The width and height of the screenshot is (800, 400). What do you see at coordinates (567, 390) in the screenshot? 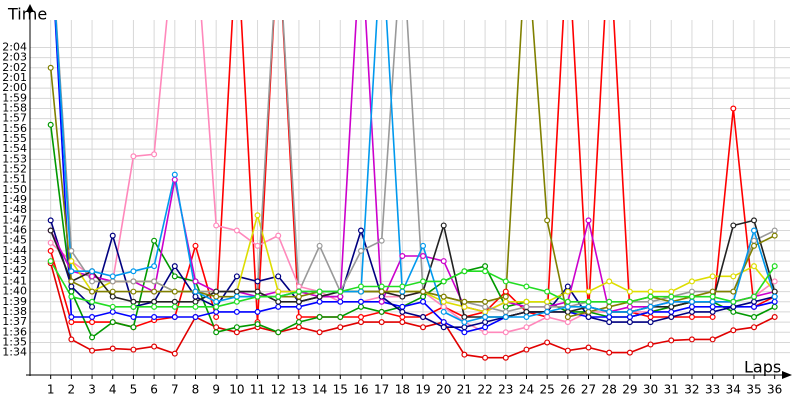
I see `x-tick-label: 26` at bounding box center [567, 390].